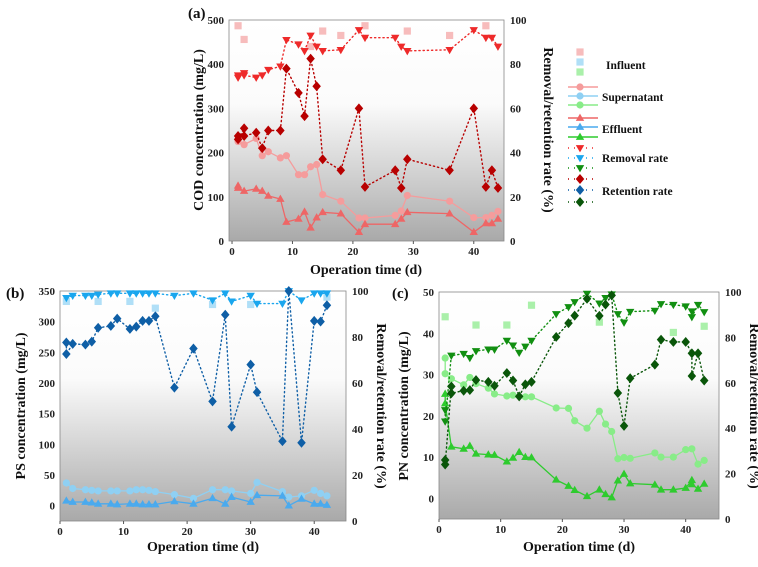  What do you see at coordinates (580, 136) in the screenshot?
I see `legend-marker-triangle-up-icon` at bounding box center [580, 136].